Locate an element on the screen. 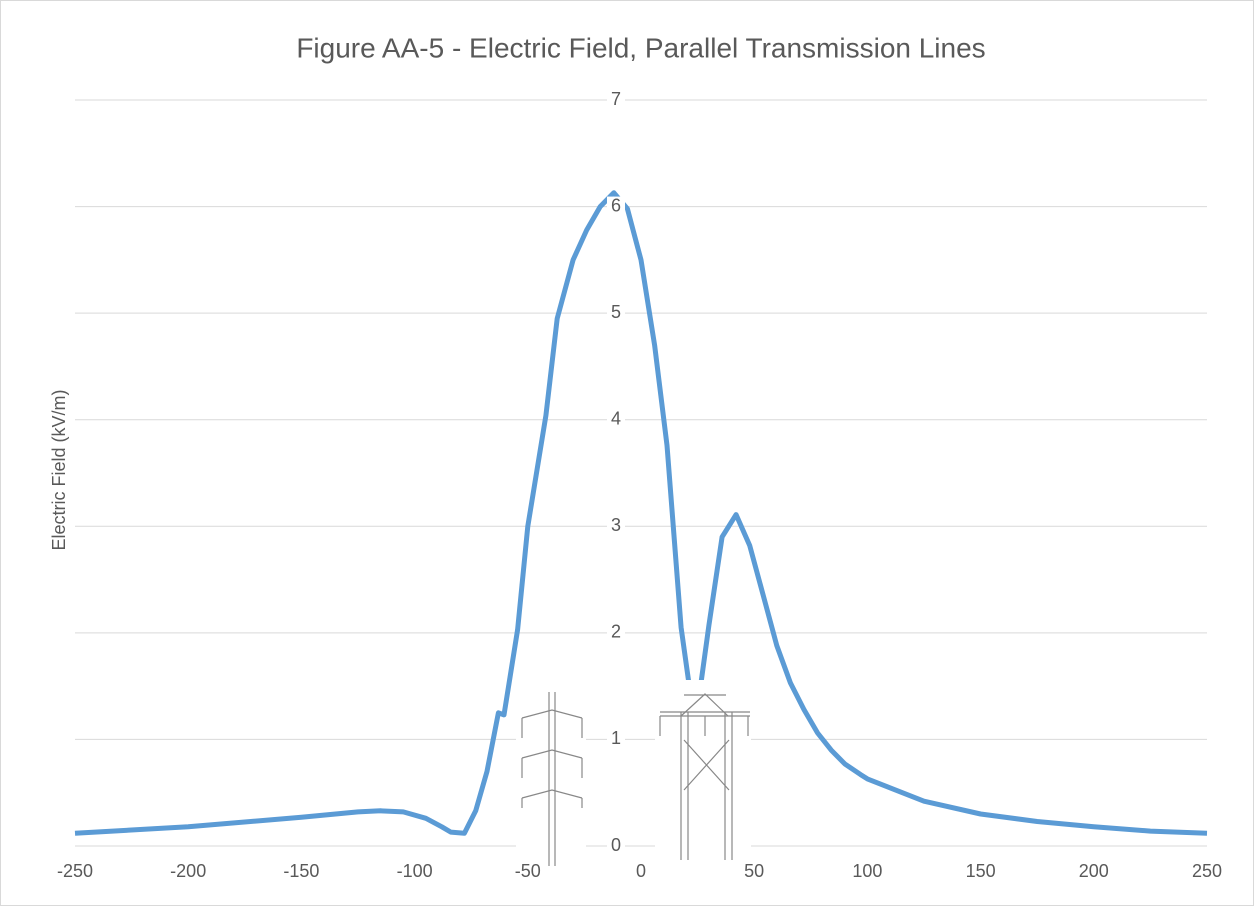 This screenshot has height=906, width=1254. y-tick-label: 4 is located at coordinates (616, 418).